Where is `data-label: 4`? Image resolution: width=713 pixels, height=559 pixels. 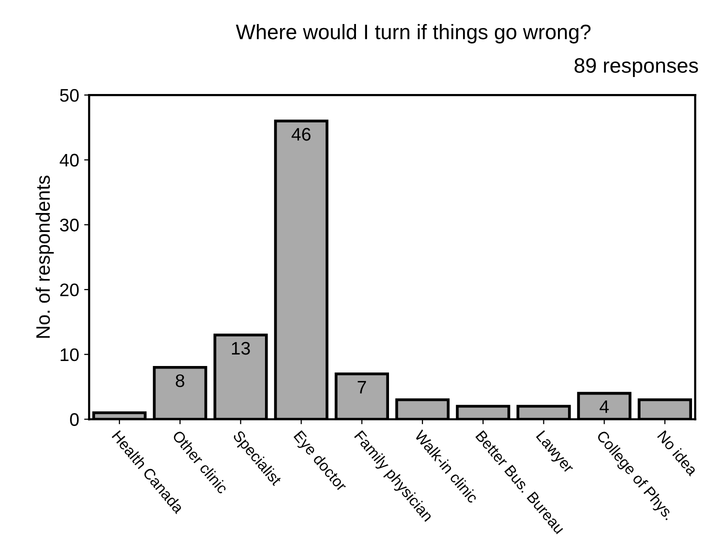
data-label: 4 is located at coordinates (604, 406).